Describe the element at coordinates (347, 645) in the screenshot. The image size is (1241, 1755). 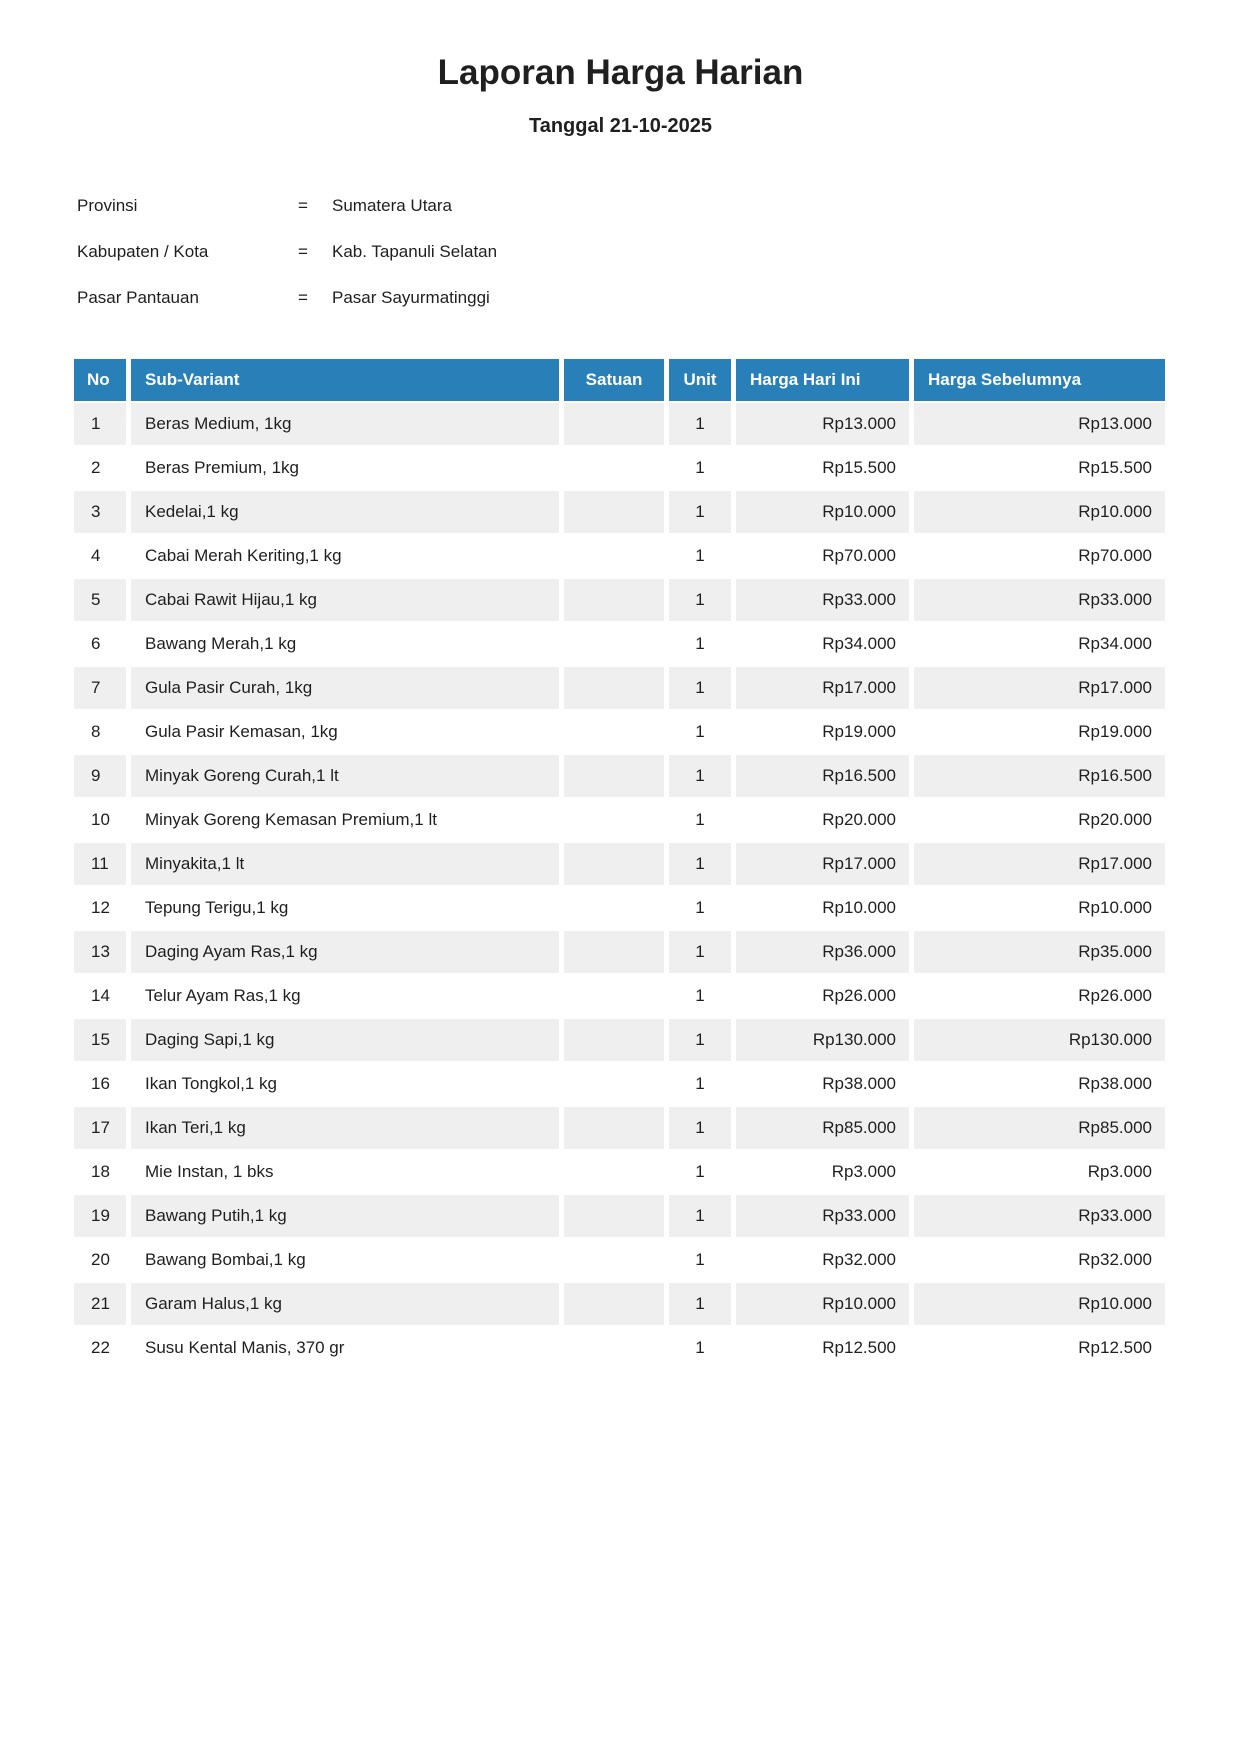
I see `sub-variant-cell: Bawang Merah,1 kg` at that location.